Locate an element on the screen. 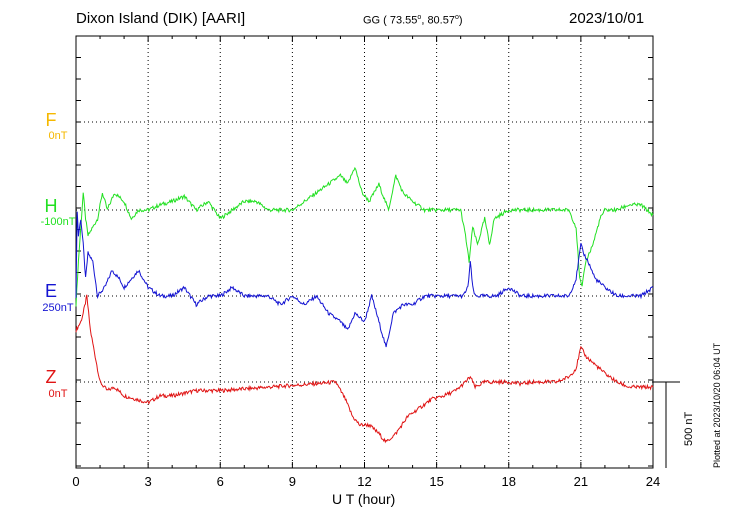 This screenshot has width=730, height=520. x-tick-label: 24 is located at coordinates (653, 481).